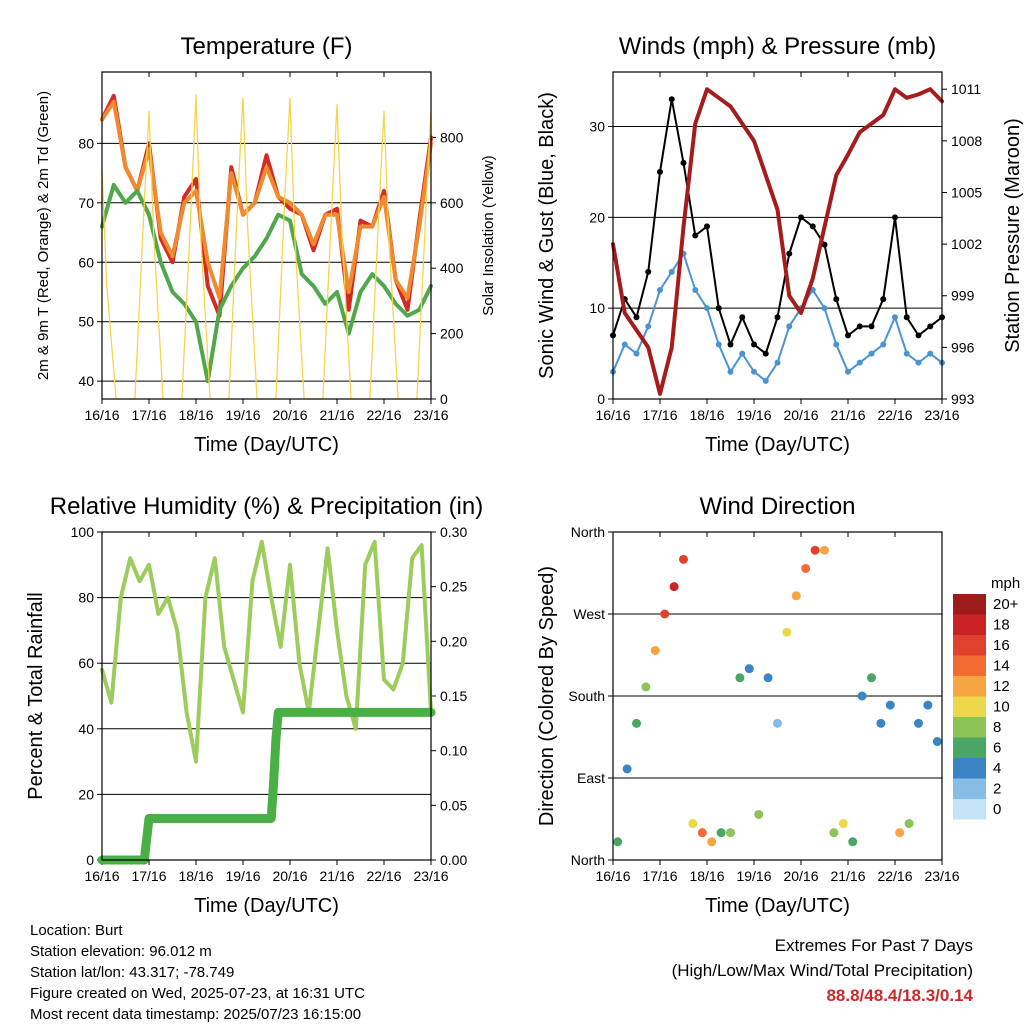 Image resolution: width=1024 pixels, height=1025 pixels. What do you see at coordinates (963, 399) in the screenshot?
I see `winds-y2-tick-label: 993` at bounding box center [963, 399].